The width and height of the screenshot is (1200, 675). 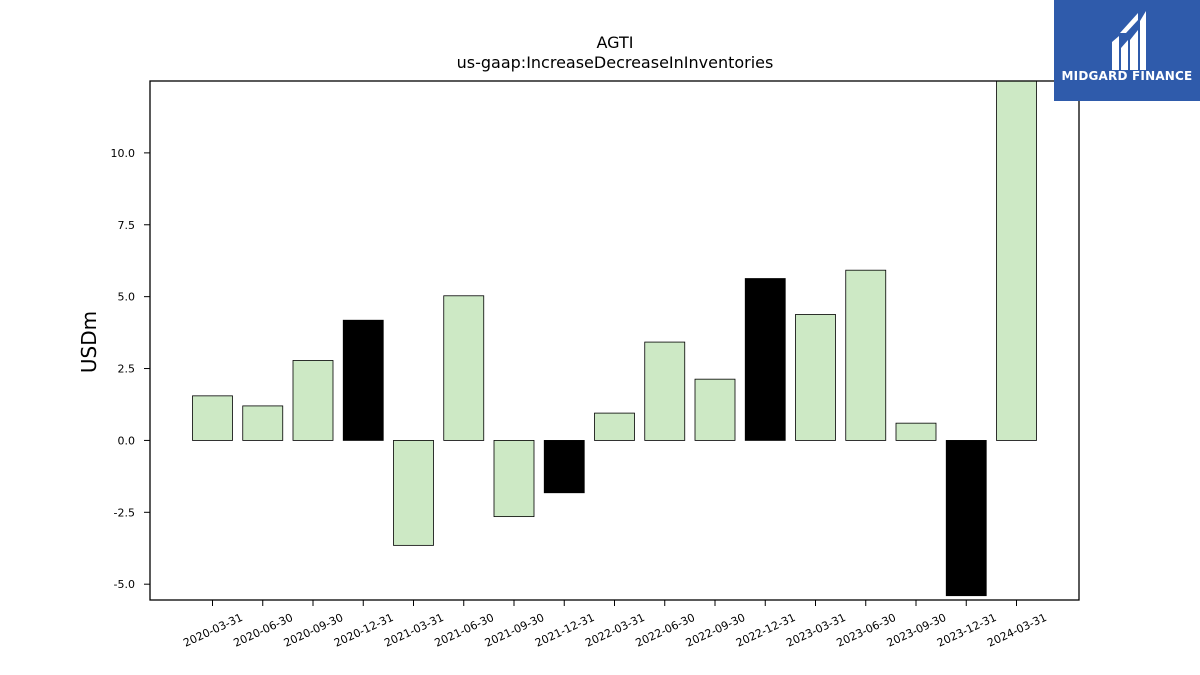 I want to click on brand-name: MIDGARD FINANCE, so click(x=1127, y=76).